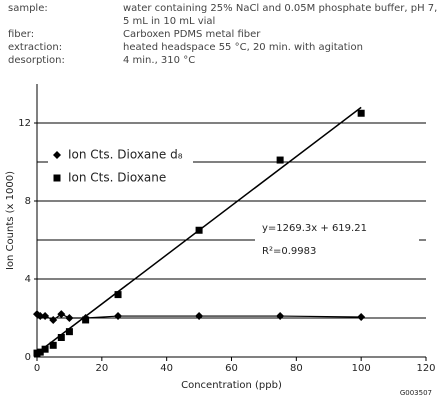 The height and width of the screenshot is (404, 438). What do you see at coordinates (36, 60) in the screenshot?
I see `header-label: desorption:` at bounding box center [36, 60].